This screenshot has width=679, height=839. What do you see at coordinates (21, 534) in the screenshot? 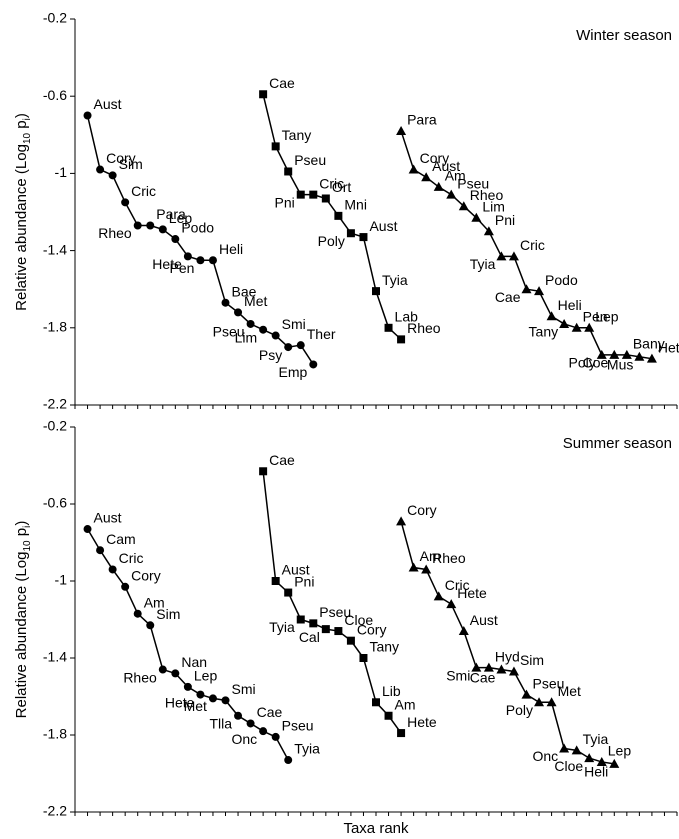
I see `y-axis-title-part: p` at bounding box center [21, 534].